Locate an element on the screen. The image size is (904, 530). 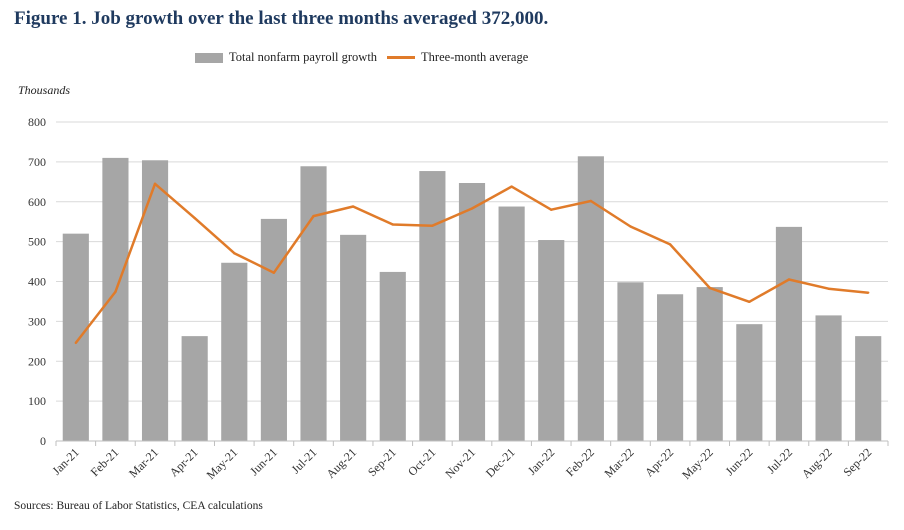
y-tick-label: 0 is located at coordinates (43, 441).